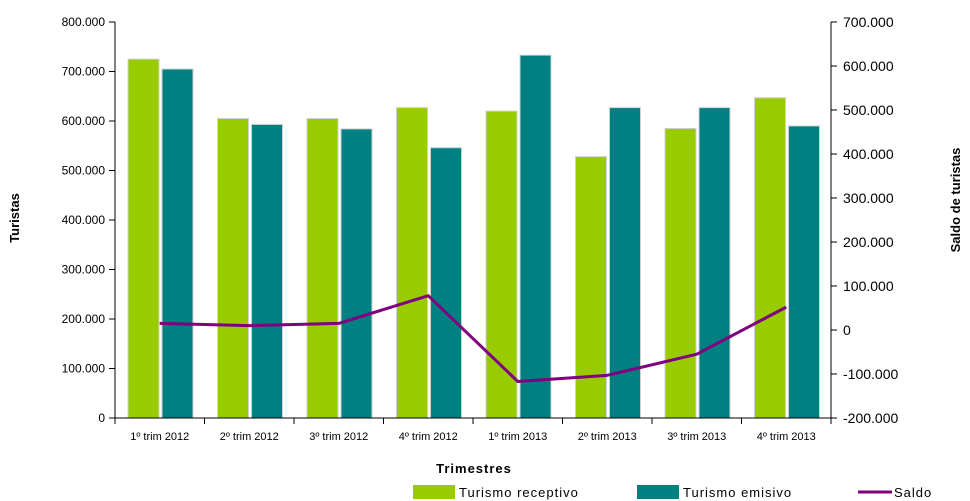 This screenshot has width=970, height=501. I want to click on left-tick-label: 200.000, so click(84, 319).